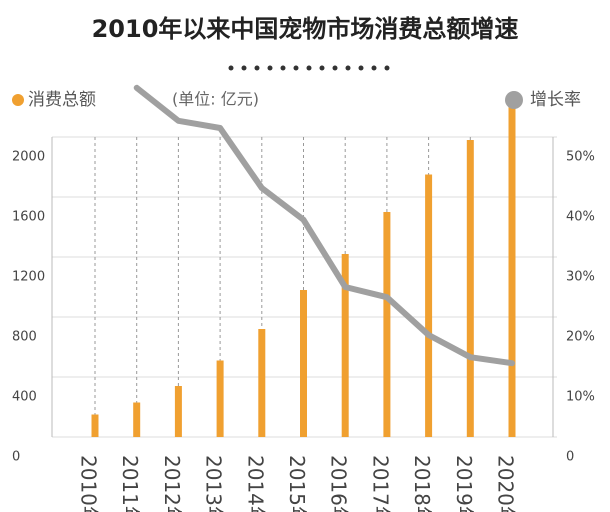 The height and width of the screenshot is (512, 610). Describe the element at coordinates (580, 277) in the screenshot. I see `y2-tick-label: 30%` at that location.